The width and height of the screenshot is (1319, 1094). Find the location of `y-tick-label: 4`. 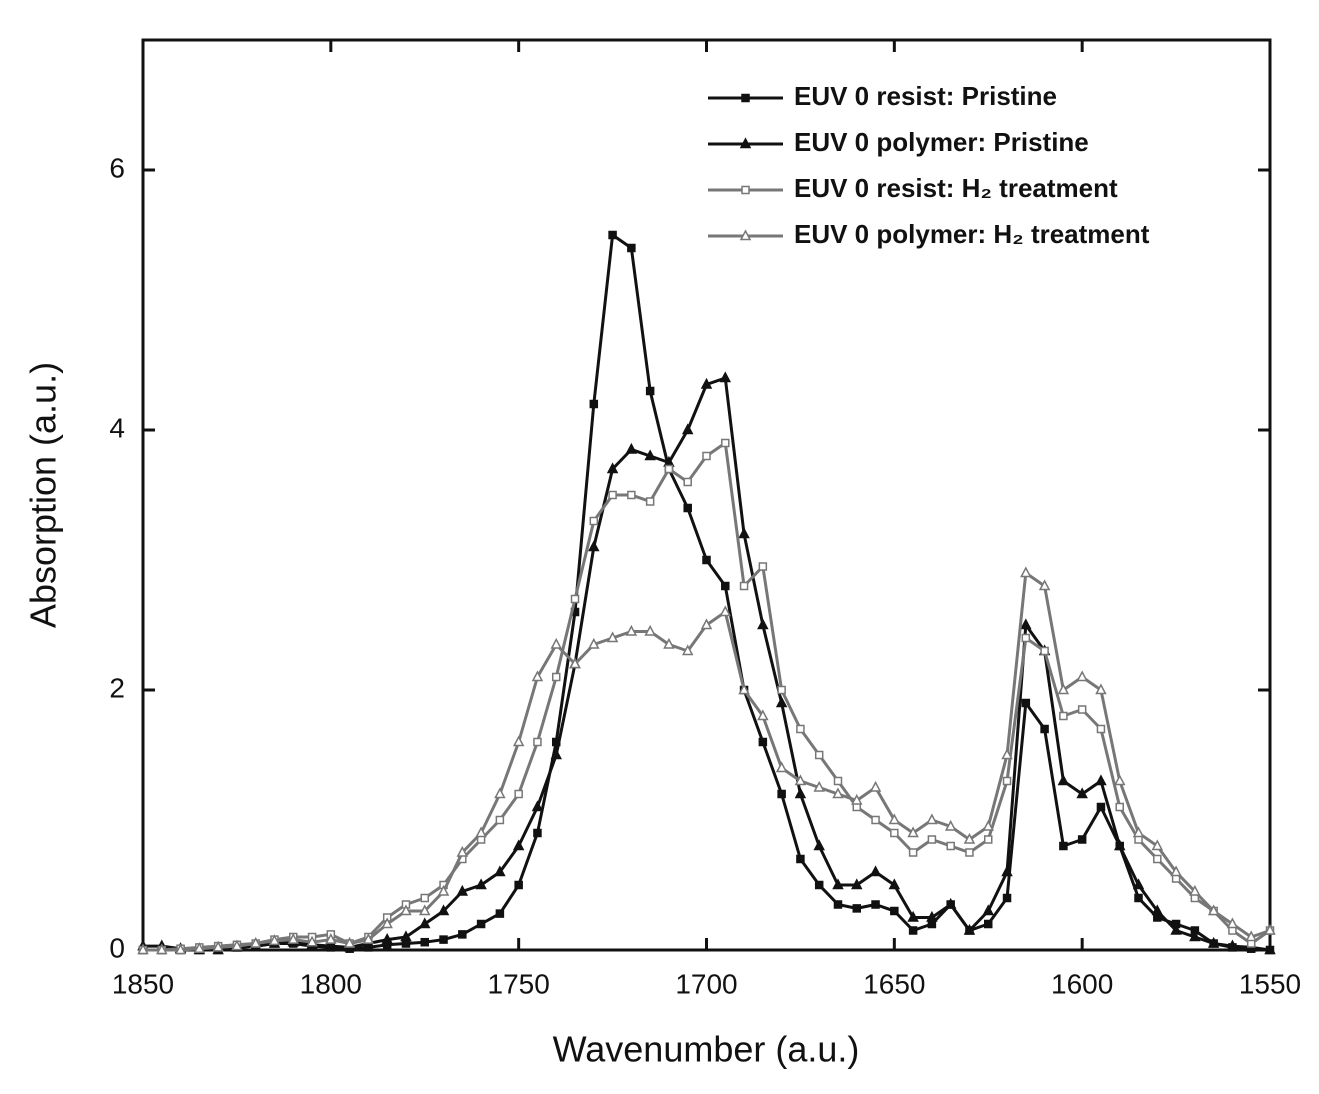

y-tick-label: 4 is located at coordinates (117, 427).